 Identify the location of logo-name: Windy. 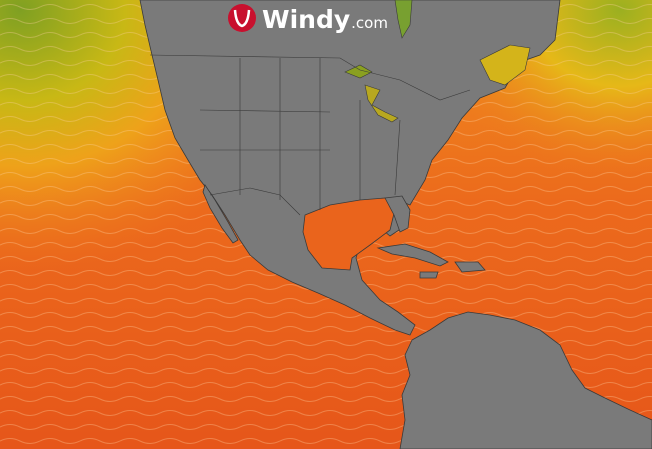
(306, 19).